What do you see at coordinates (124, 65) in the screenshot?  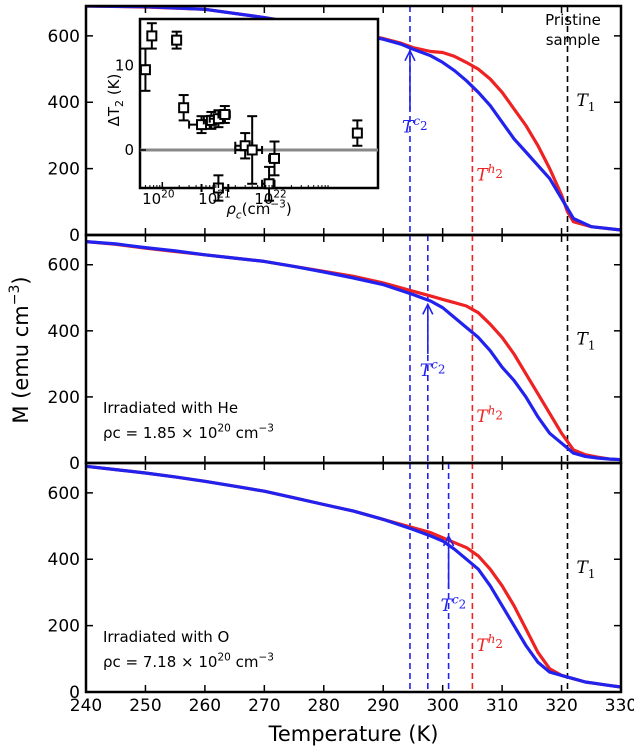 I see `inset-y-tick-label: 10` at bounding box center [124, 65].